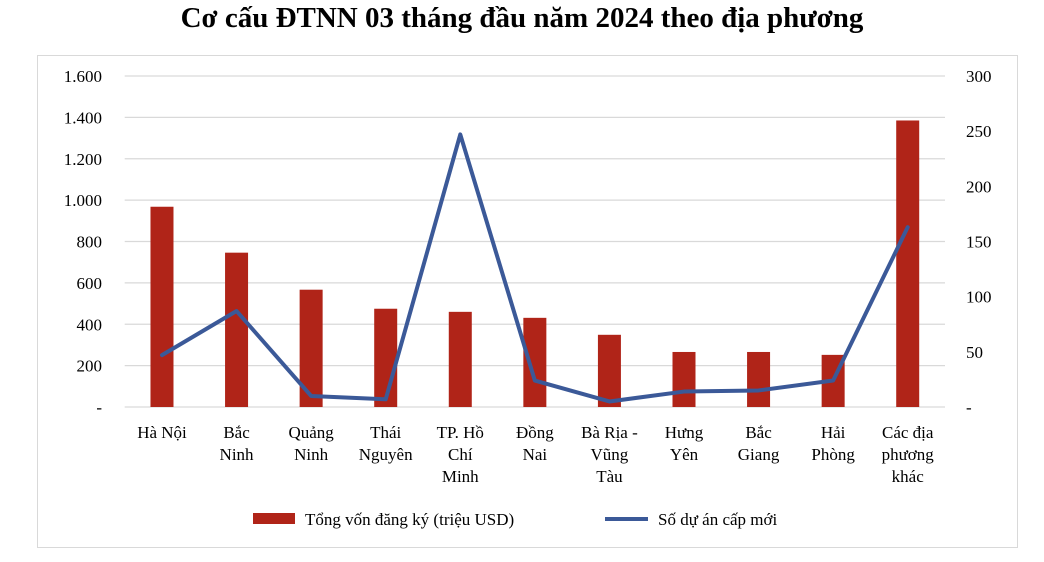  What do you see at coordinates (974, 352) in the screenshot?
I see `right-axis-tick: 50` at bounding box center [974, 352].